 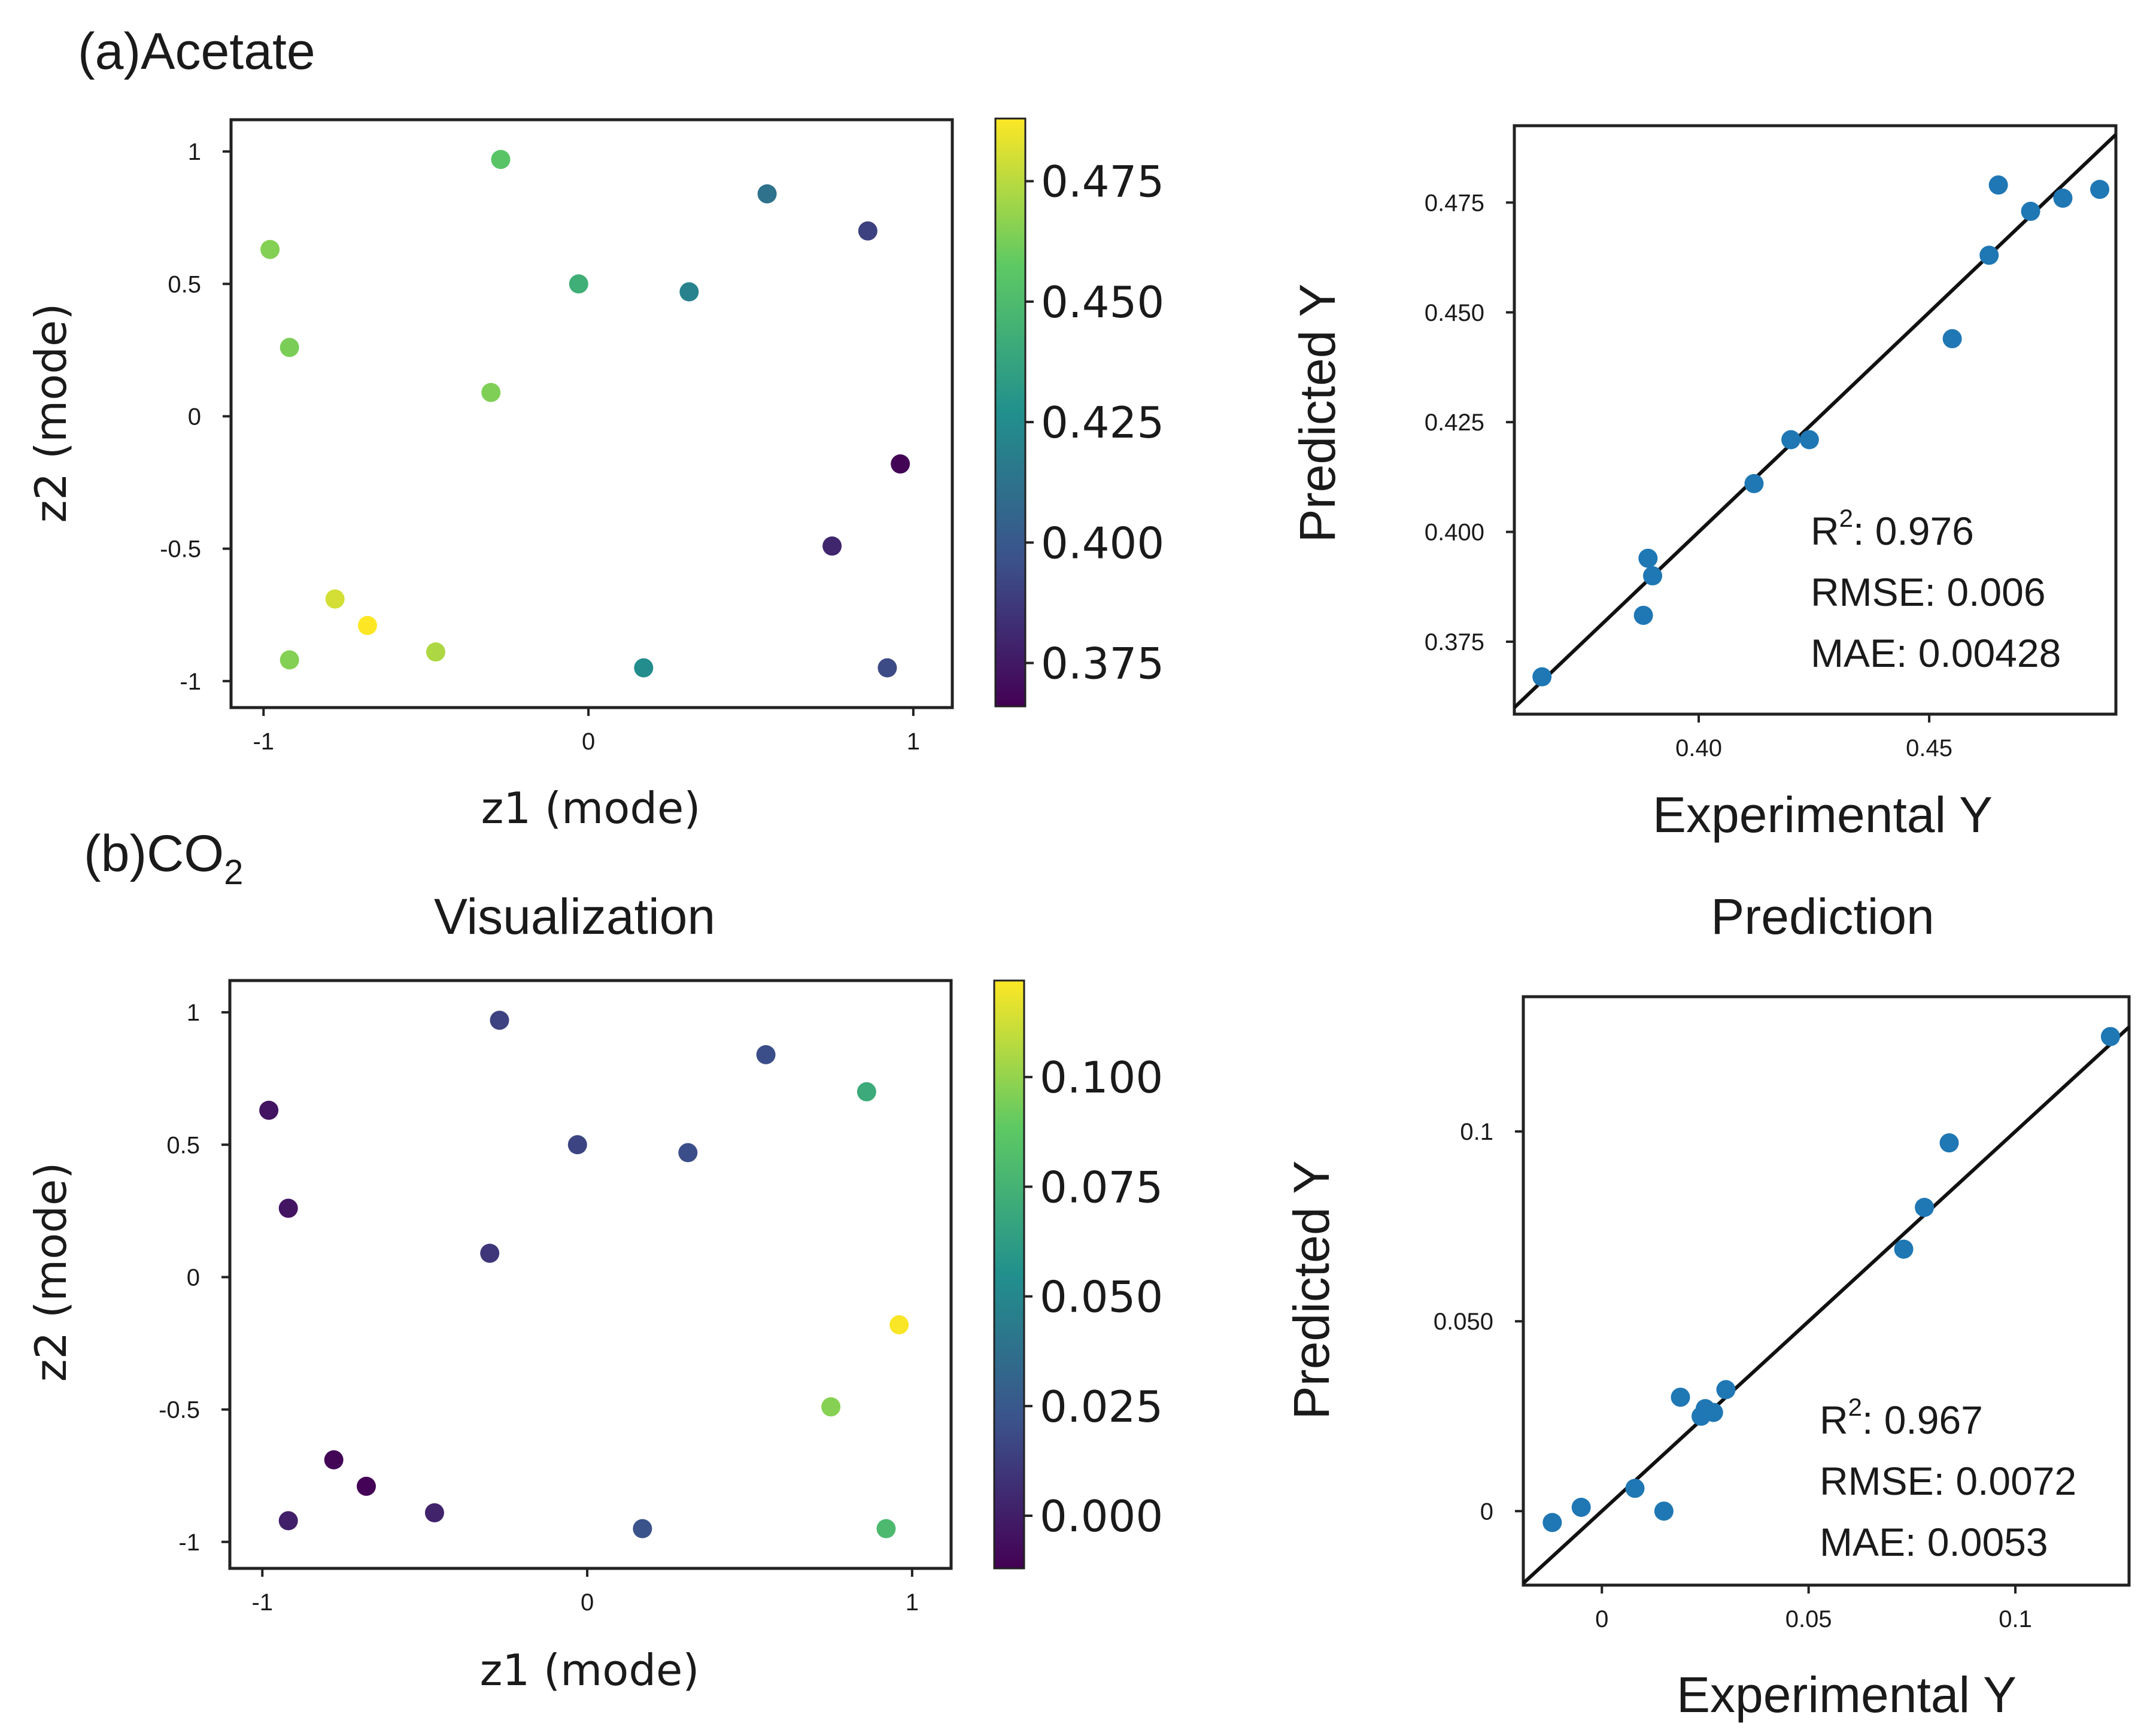 I want to click on title-prediction: Prediction, so click(x=1823, y=916).